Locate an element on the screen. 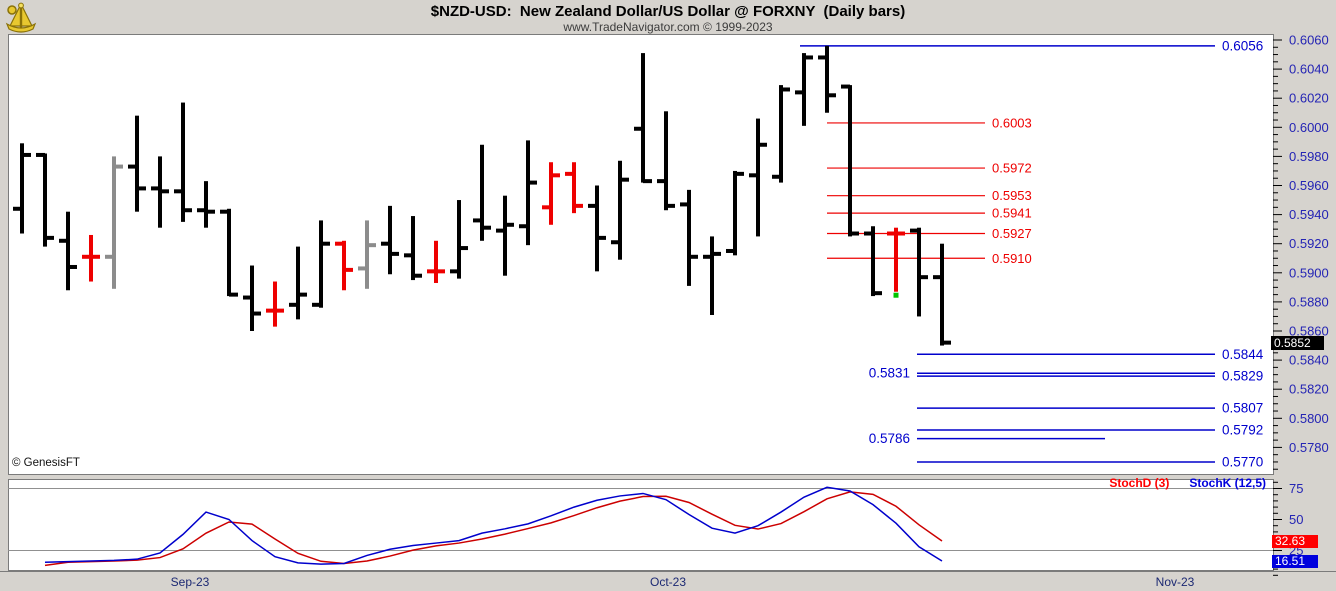  stoch-axis-label: 50 is located at coordinates (1296, 519).